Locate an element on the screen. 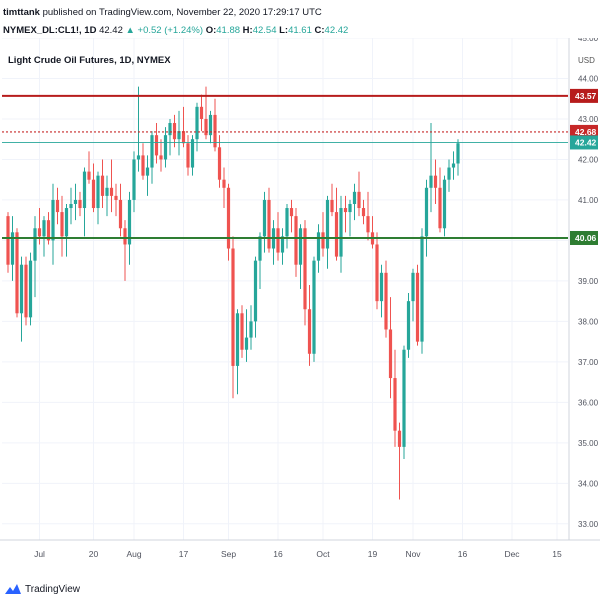 The height and width of the screenshot is (607, 600). price-label-text: 42.42 is located at coordinates (586, 142).